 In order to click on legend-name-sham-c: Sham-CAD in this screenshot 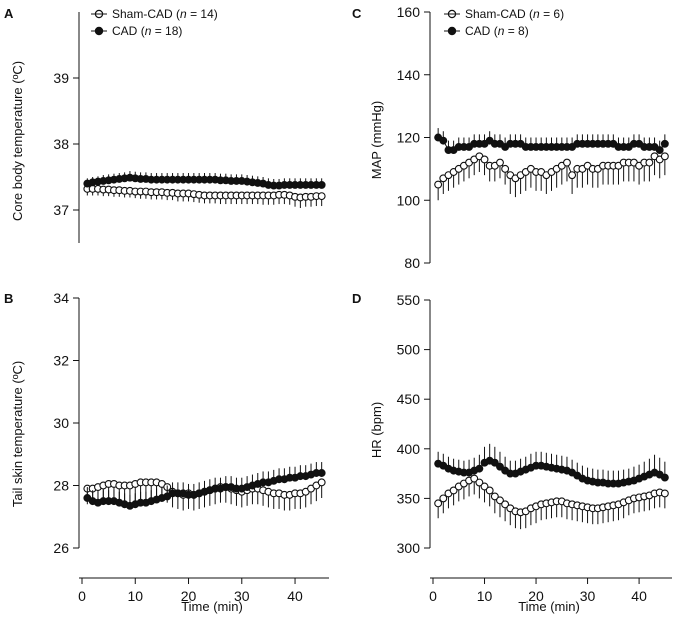, I will do `click(495, 14)`.